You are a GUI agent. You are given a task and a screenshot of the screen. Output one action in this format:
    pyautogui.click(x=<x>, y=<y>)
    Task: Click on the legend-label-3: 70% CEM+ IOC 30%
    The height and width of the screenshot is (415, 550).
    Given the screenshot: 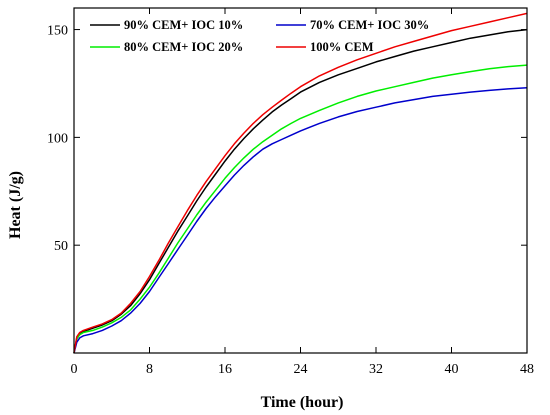 What is the action you would take?
    pyautogui.click(x=369, y=25)
    